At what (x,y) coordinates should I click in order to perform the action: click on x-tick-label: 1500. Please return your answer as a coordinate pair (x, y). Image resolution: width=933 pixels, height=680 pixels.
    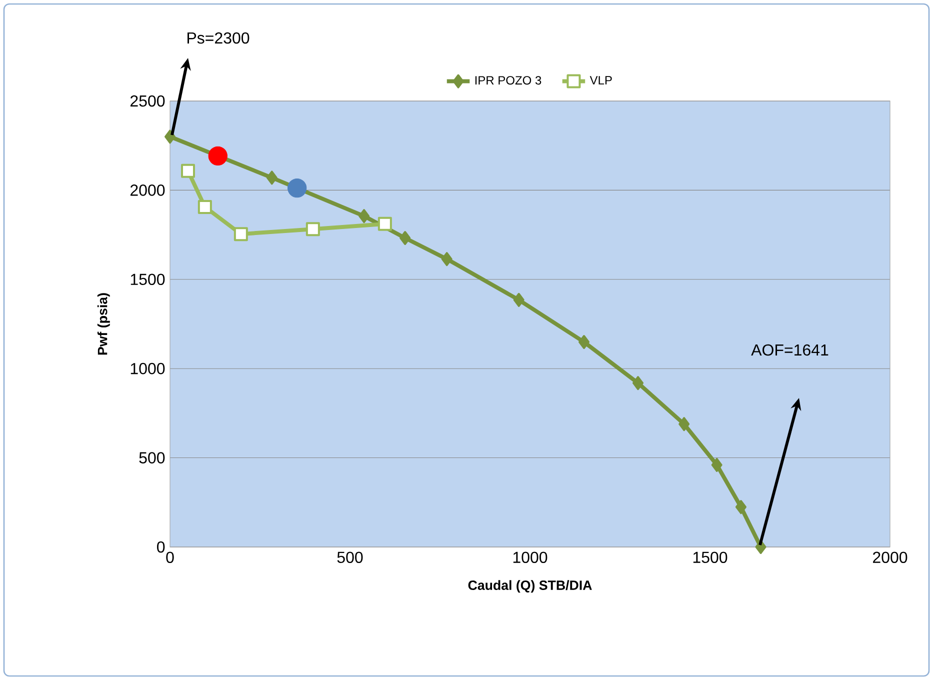
    Looking at the image, I should click on (710, 558).